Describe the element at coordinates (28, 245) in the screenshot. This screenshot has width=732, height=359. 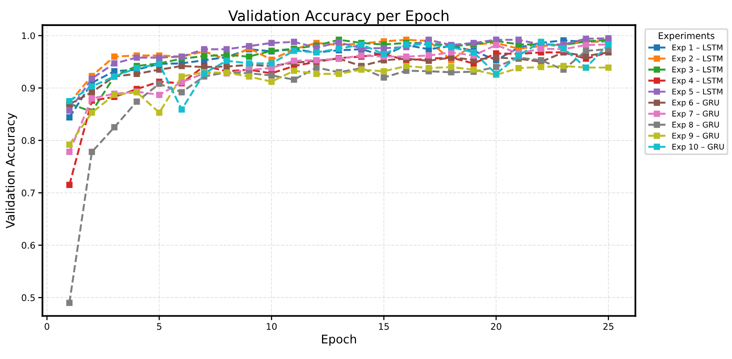
I see `y-tick-label: 0.6` at that location.